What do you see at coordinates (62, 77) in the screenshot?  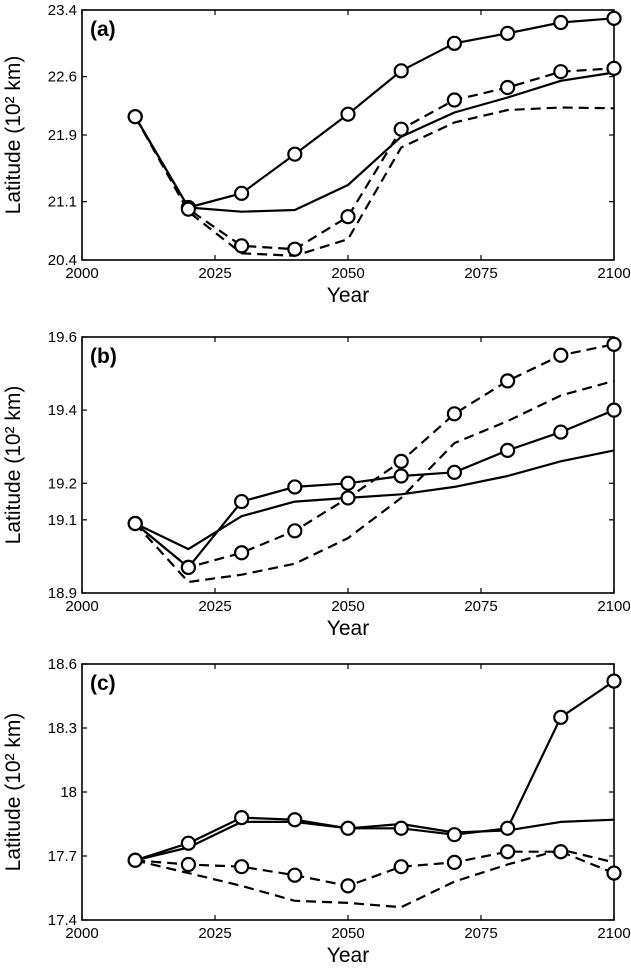 I see `y-tick-label: 22.6` at bounding box center [62, 77].